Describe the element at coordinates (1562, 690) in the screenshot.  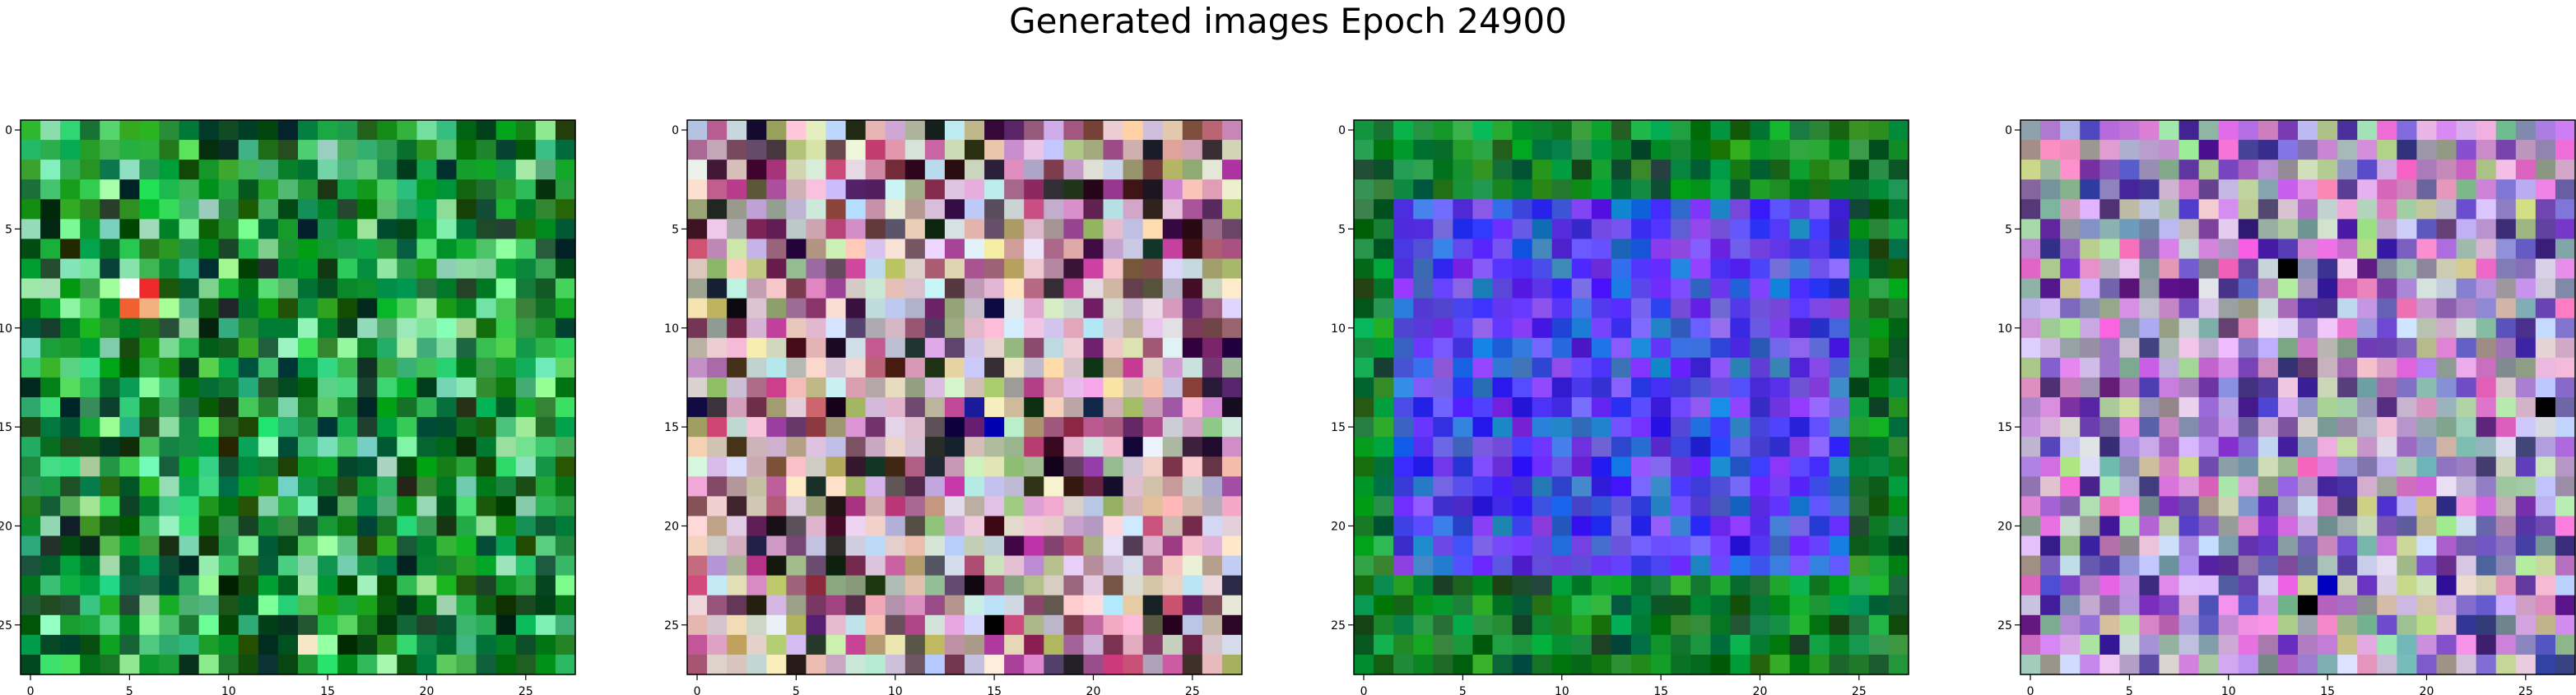
I see `x-tick-label: 10` at that location.